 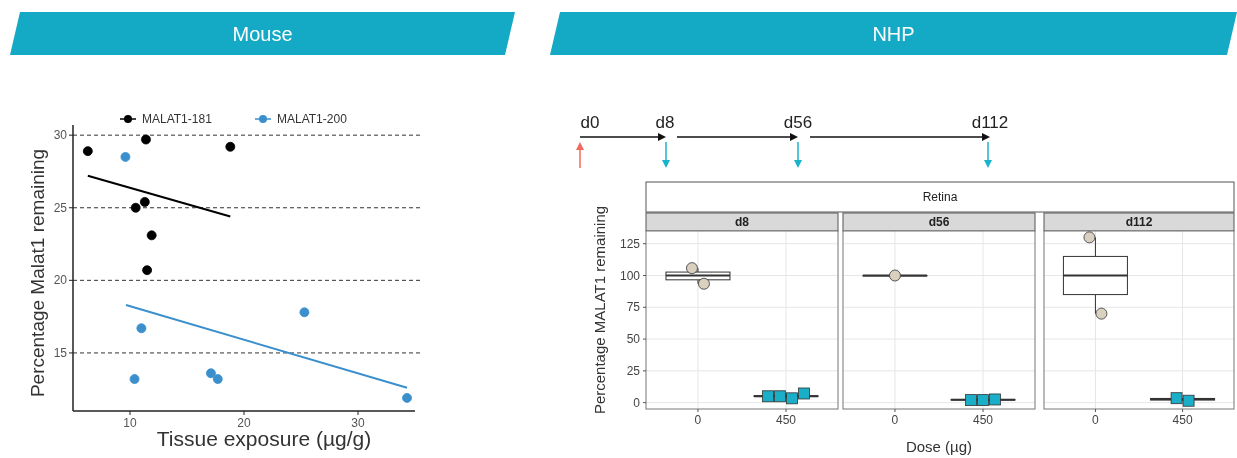 What do you see at coordinates (358, 423) in the screenshot?
I see `x-tick-label: 30` at bounding box center [358, 423].